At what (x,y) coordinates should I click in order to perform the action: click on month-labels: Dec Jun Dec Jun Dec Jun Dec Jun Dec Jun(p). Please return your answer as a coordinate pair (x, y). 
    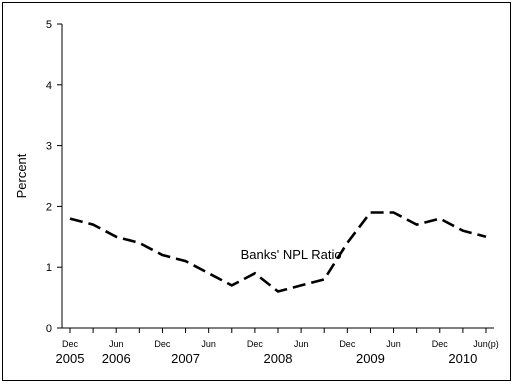
    Looking at the image, I should click on (280, 344).